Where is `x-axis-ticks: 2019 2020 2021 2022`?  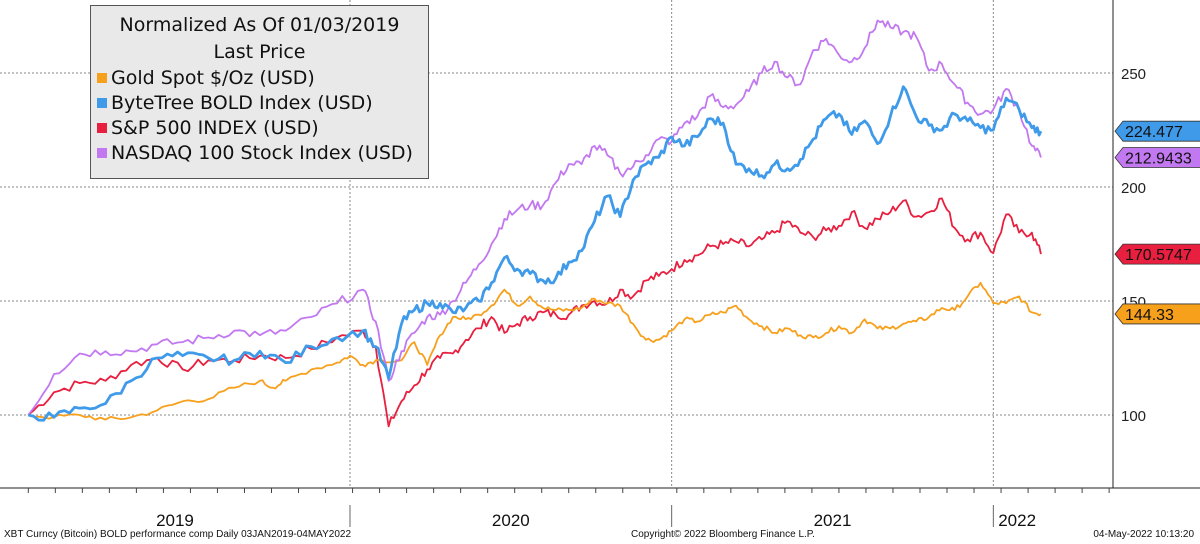
x-axis-ticks: 2019 2020 2021 2022 is located at coordinates (596, 520).